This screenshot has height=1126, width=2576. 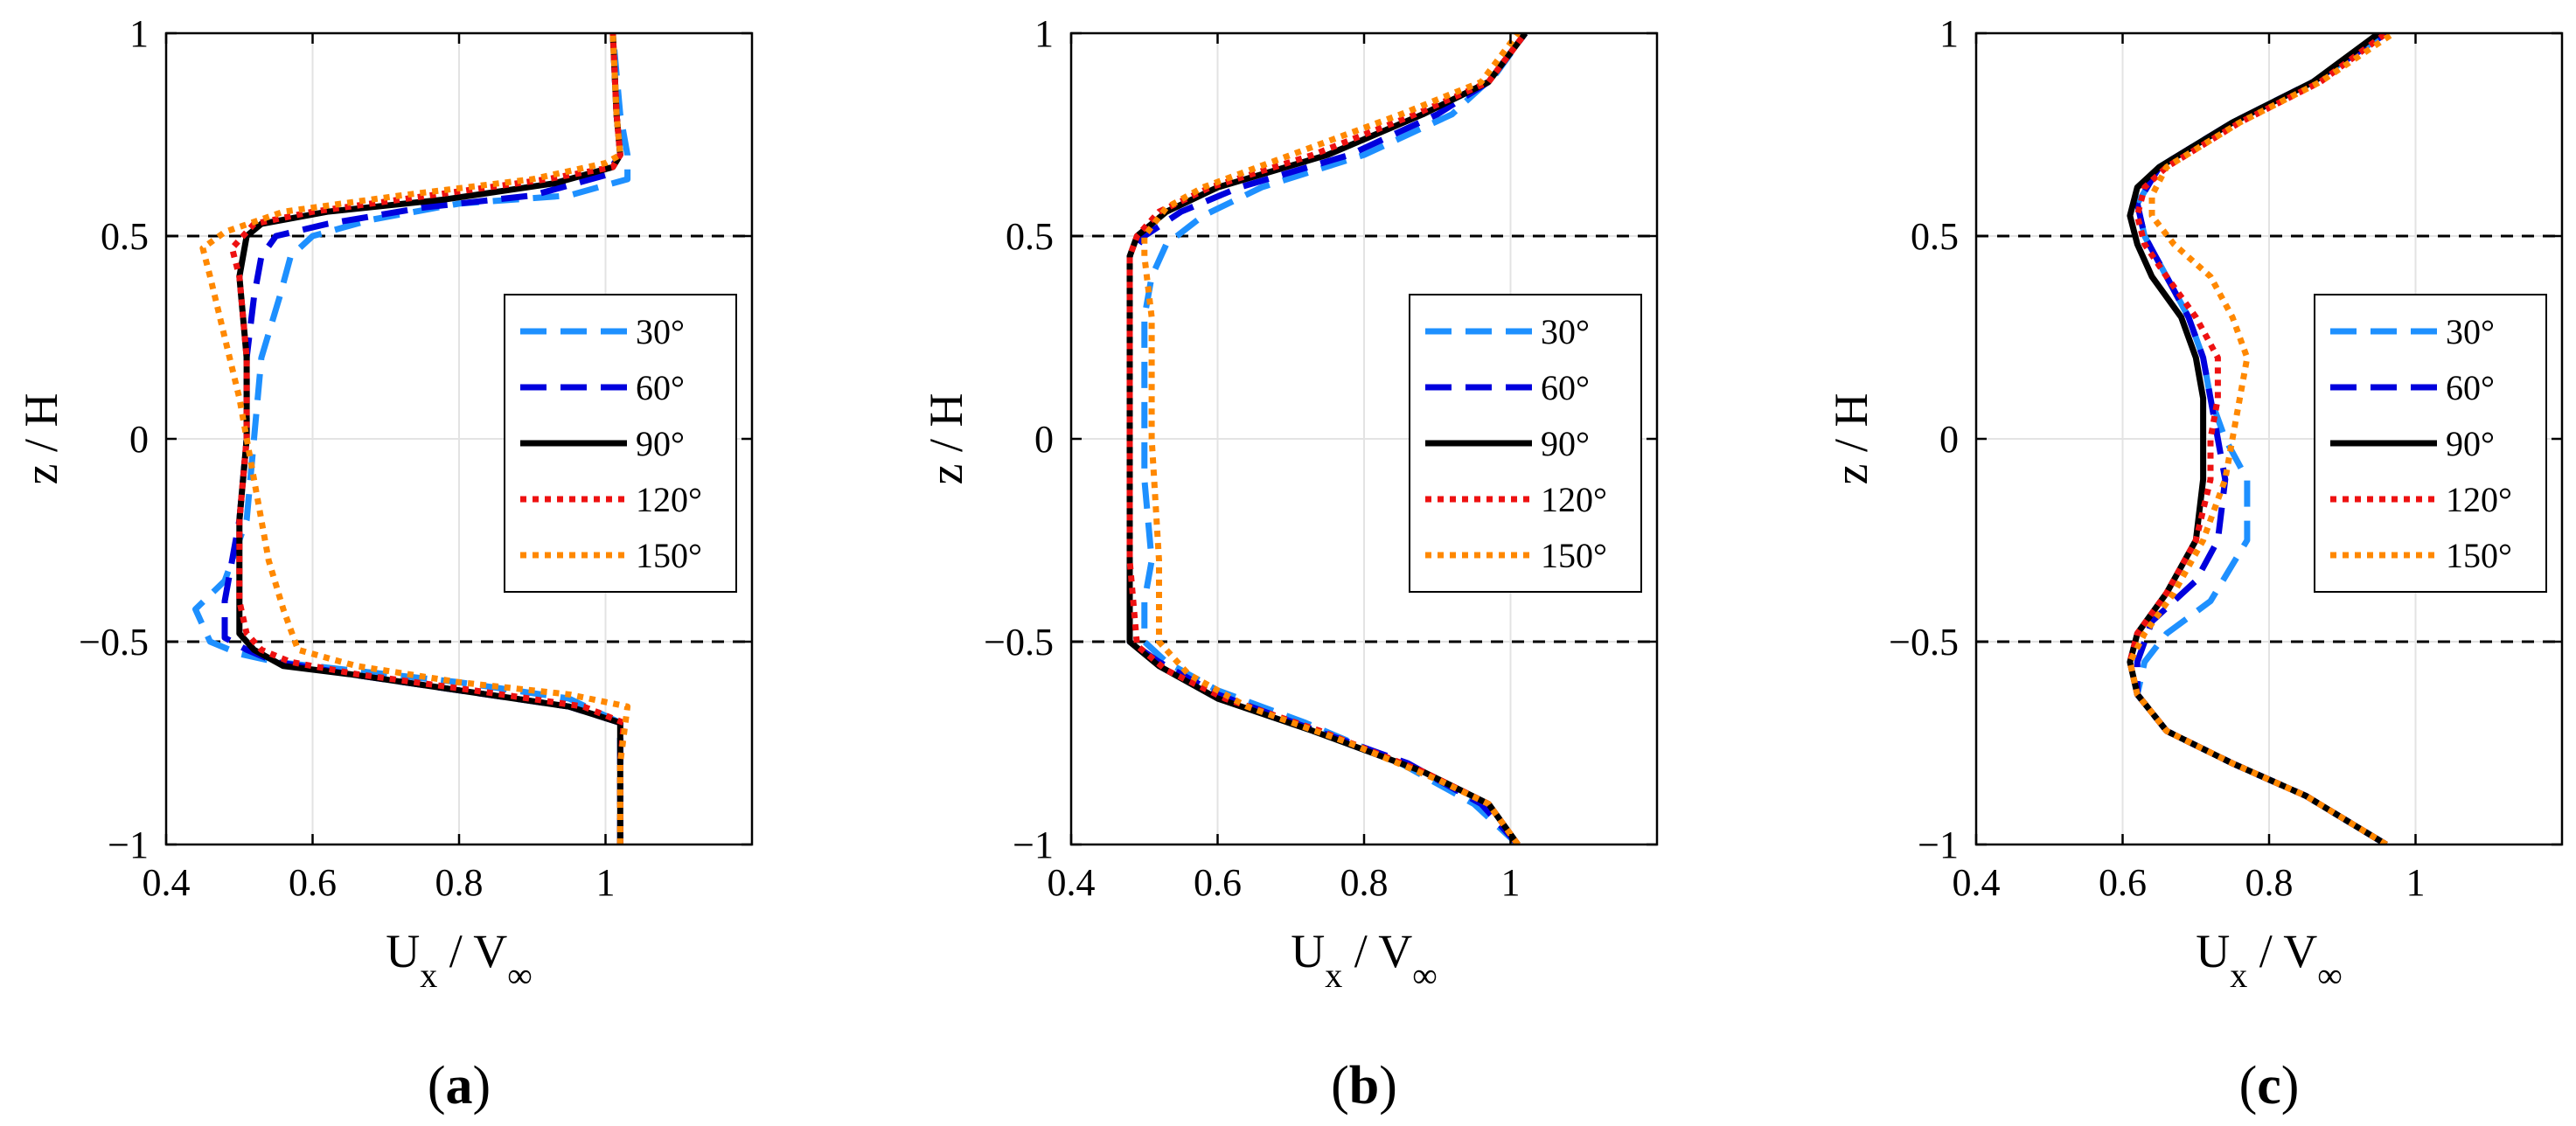 I want to click on panel-label-letter: b, so click(x=1364, y=1086).